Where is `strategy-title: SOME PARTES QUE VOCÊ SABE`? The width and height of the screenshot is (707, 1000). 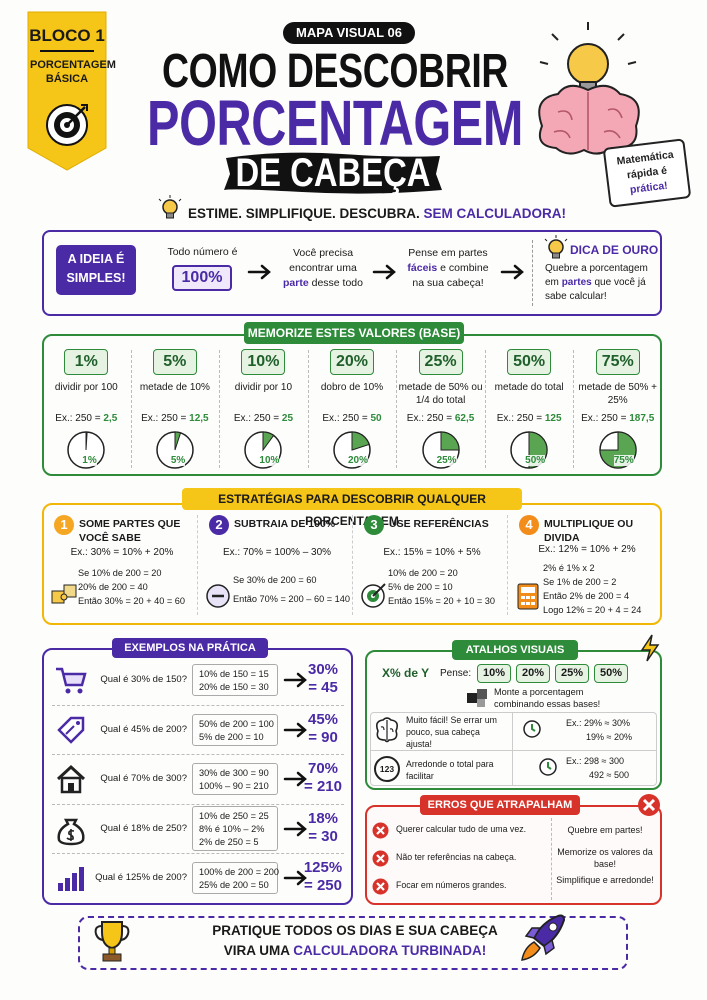
strategy-title: SOME PARTES QUE VOCÊ SABE is located at coordinates (130, 531).